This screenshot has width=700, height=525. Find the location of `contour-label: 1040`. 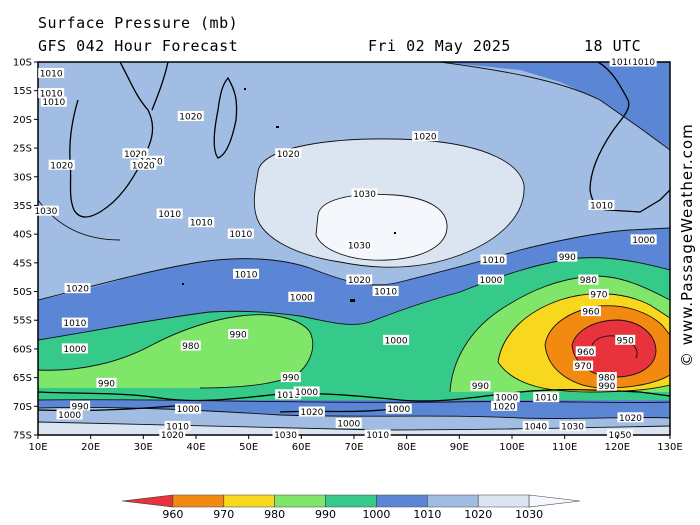

contour-label: 1040 is located at coordinates (535, 426).